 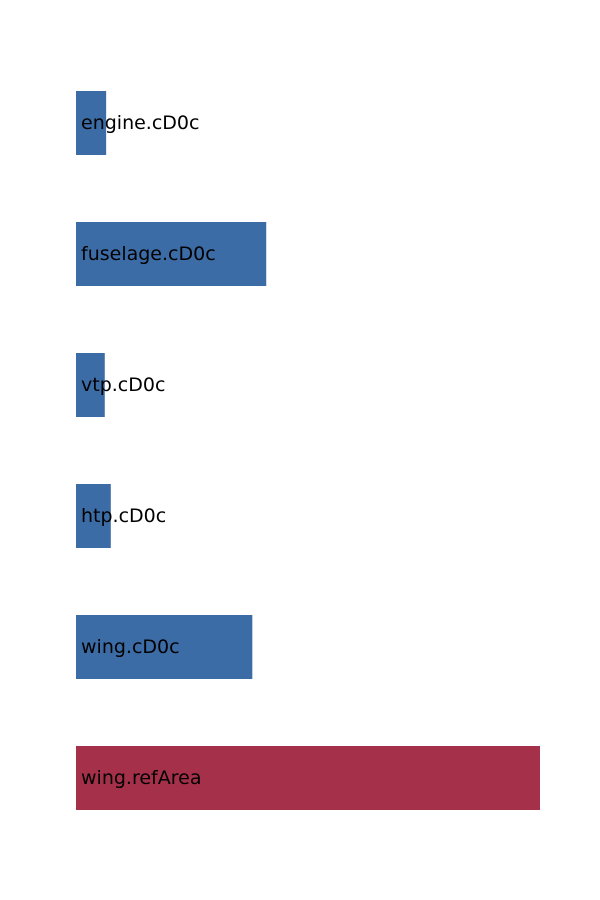 I want to click on bar-wing-cd0c, so click(x=164, y=647).